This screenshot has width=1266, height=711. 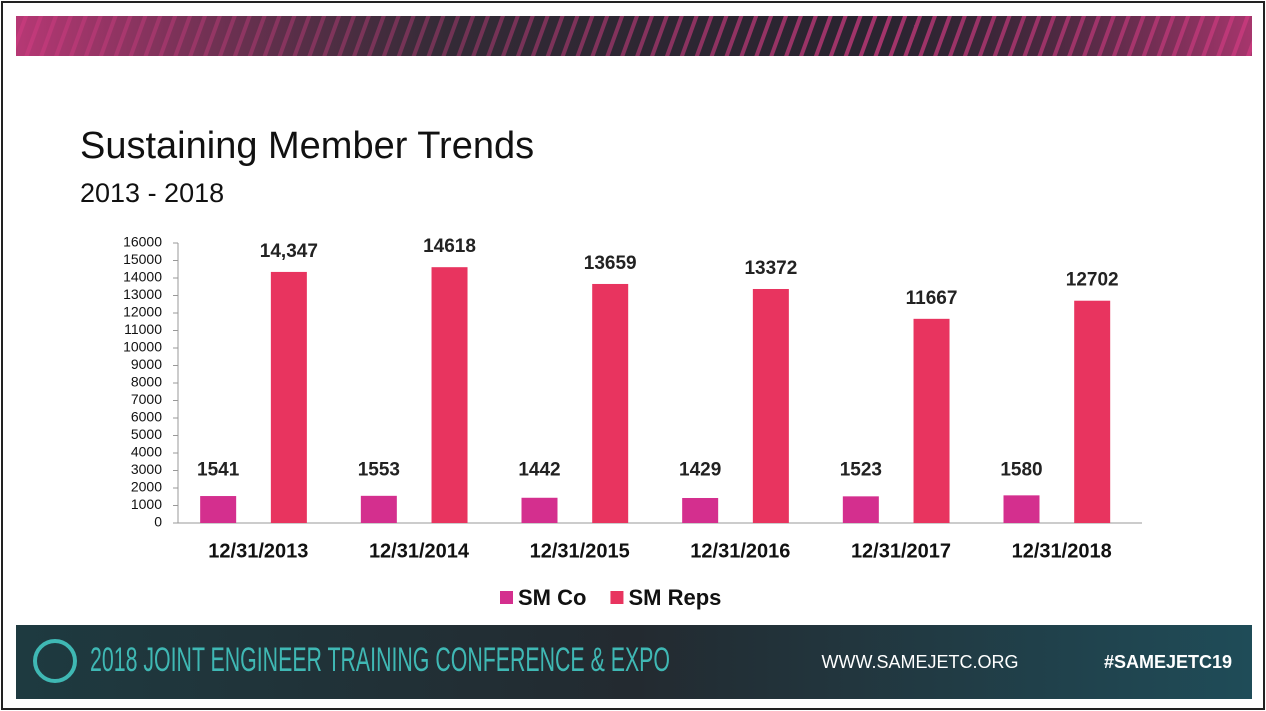 What do you see at coordinates (146, 399) in the screenshot?
I see `y-tick-label: 7000` at bounding box center [146, 399].